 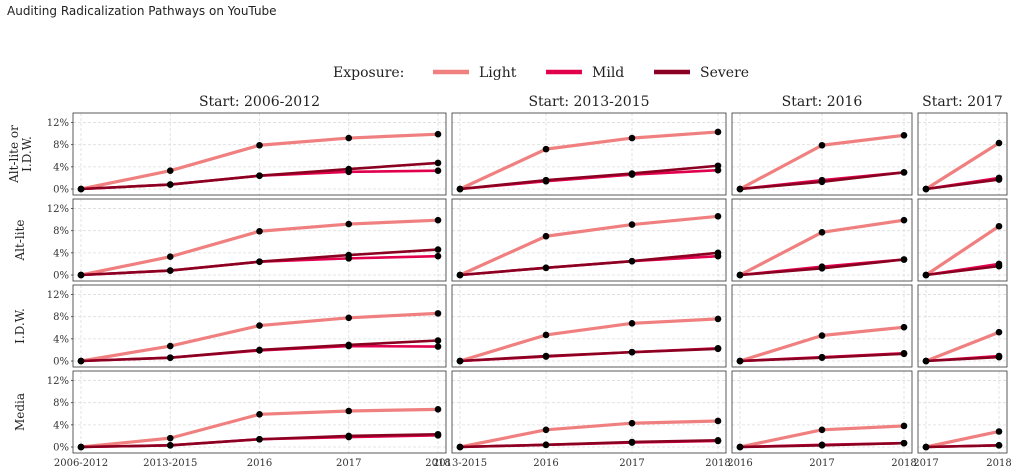 I want to click on y-tick-0-3: 12%, so click(x=58, y=123).